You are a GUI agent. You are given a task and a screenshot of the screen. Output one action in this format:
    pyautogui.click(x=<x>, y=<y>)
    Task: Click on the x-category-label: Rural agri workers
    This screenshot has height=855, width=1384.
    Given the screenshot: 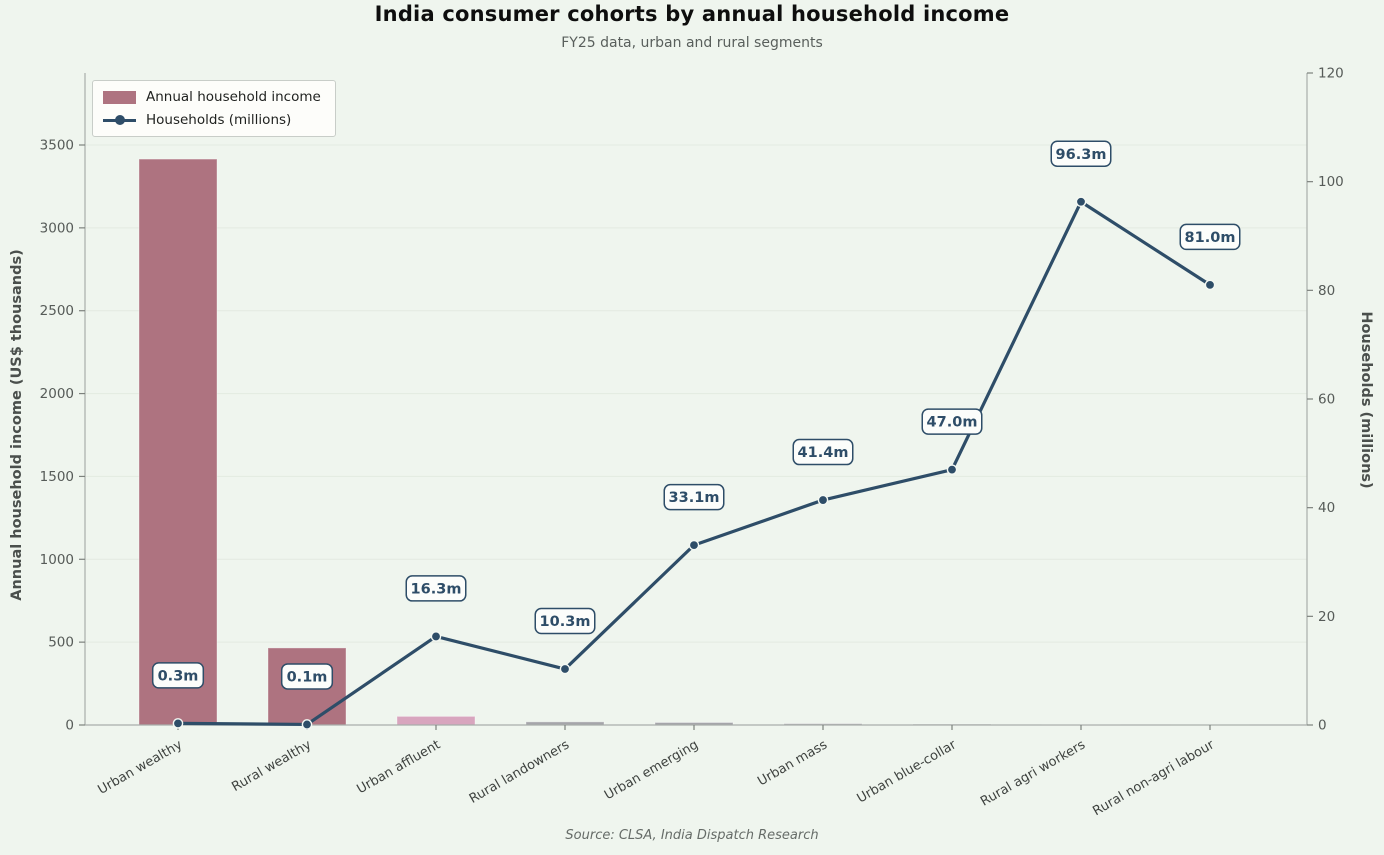 What is the action you would take?
    pyautogui.click(x=1033, y=773)
    